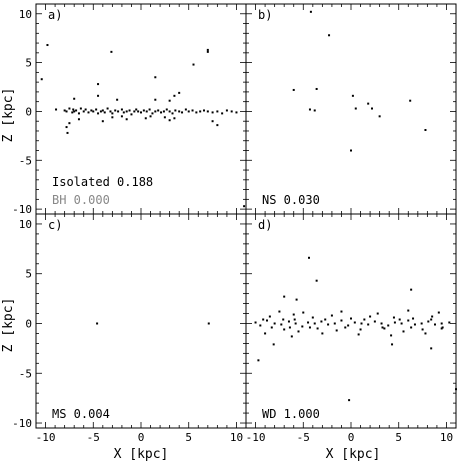 The image size is (458, 464). What do you see at coordinates (265, 15) in the screenshot?
I see `panel-label: b)` at bounding box center [265, 15].